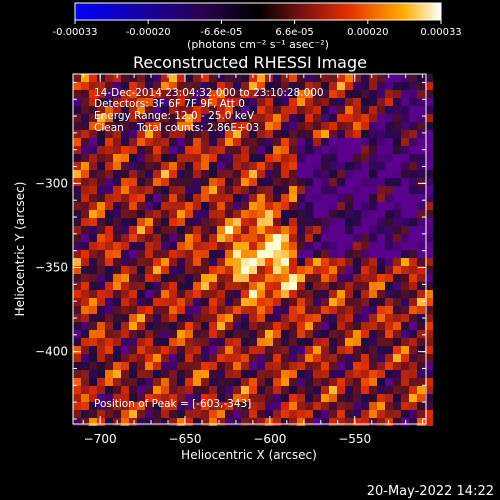 This screenshot has width=500, height=500. Describe the element at coordinates (148, 32) in the screenshot. I see `colorbar-tick-label: -0.00020` at that location.